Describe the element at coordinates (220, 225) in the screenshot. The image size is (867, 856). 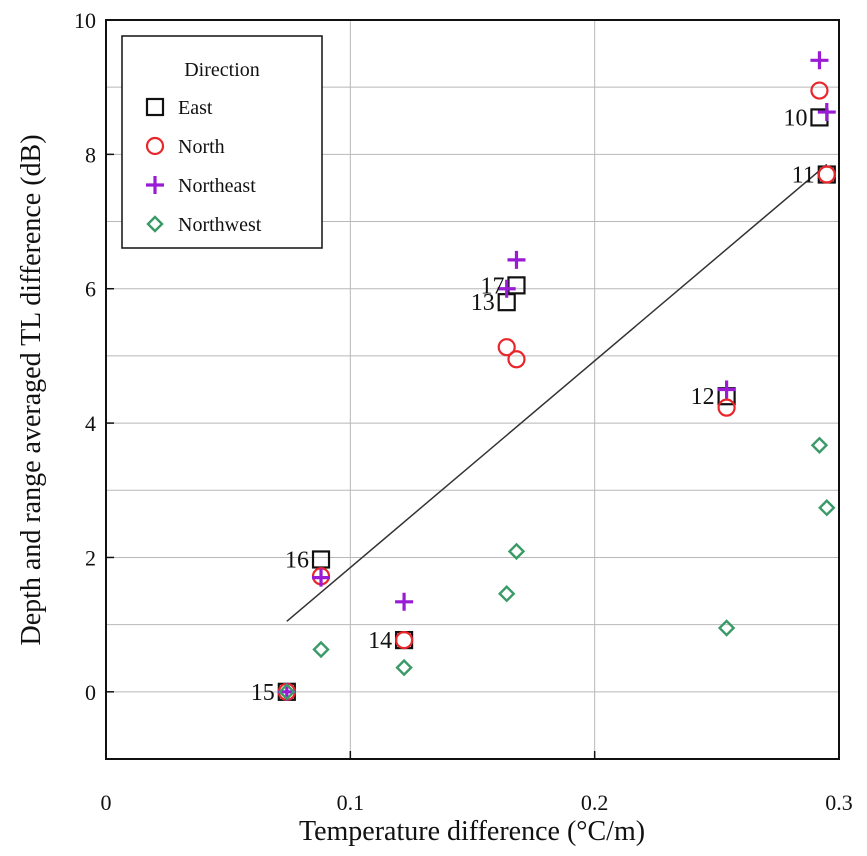
I see `legend-label-northwest: Northwest` at that location.